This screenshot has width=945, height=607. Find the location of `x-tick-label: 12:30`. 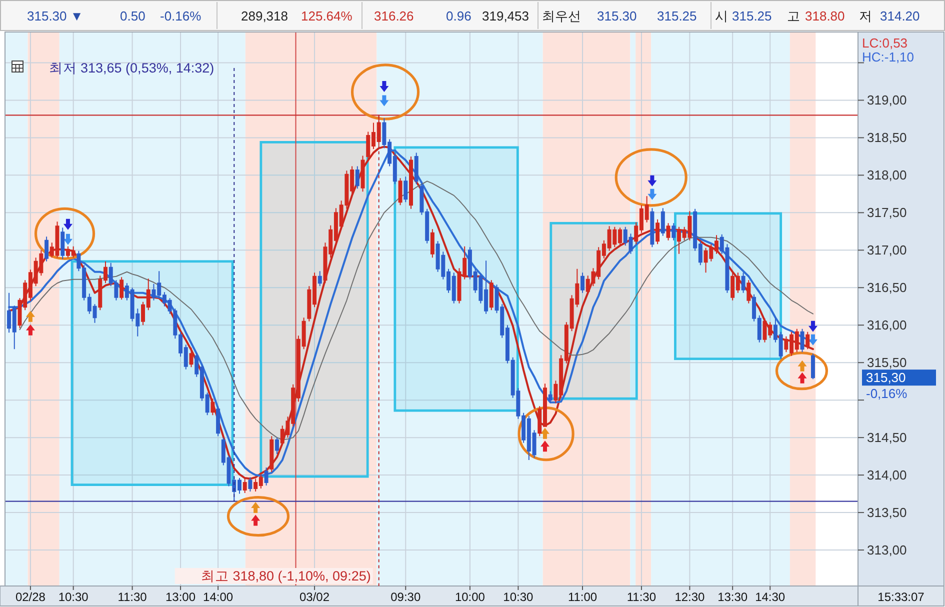

x-tick-label: 12:30 is located at coordinates (690, 597).